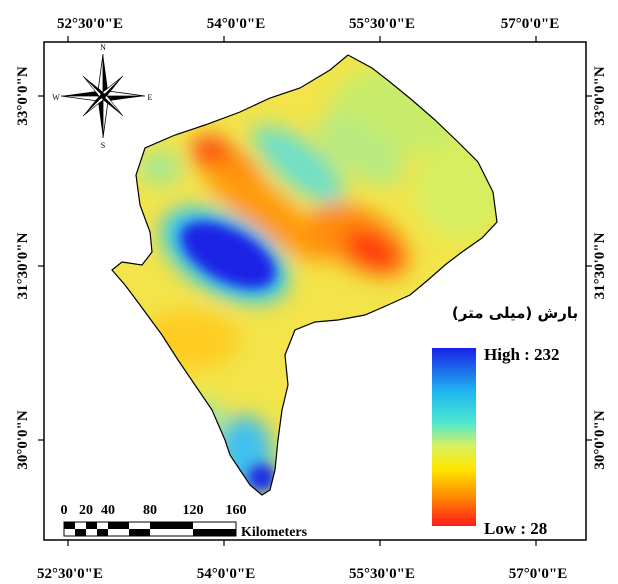 The height and width of the screenshot is (584, 618). What do you see at coordinates (530, 24) in the screenshot?
I see `top-tick-label: 57°0'0"E` at bounding box center [530, 24].